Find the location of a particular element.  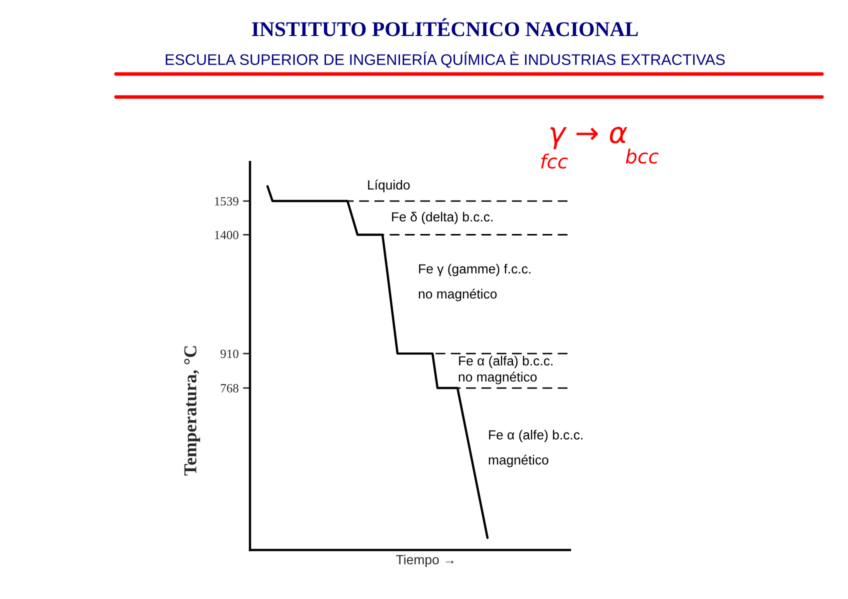

chart-title: INSTITUTO POLITÉCNICO NACIONAL is located at coordinates (445, 27).